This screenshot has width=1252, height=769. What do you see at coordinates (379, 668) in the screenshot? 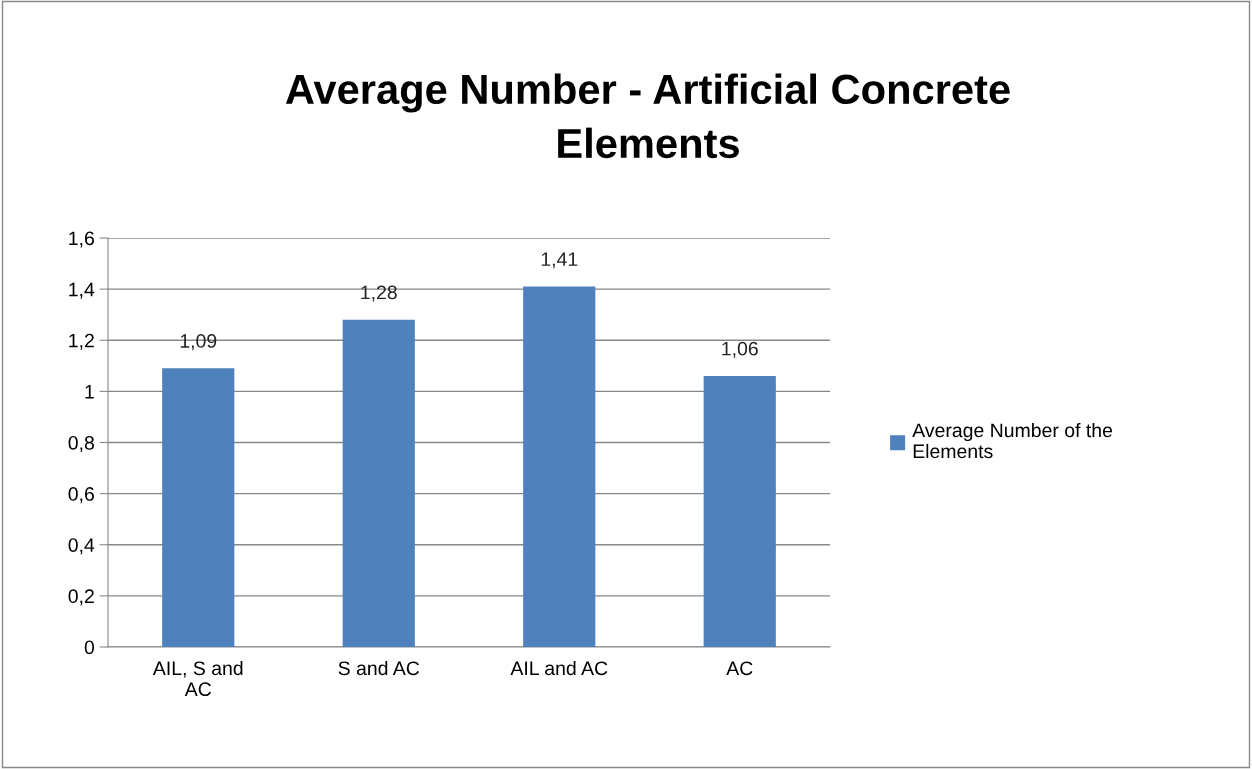
I see `x-tick-label: S and AC` at bounding box center [379, 668].